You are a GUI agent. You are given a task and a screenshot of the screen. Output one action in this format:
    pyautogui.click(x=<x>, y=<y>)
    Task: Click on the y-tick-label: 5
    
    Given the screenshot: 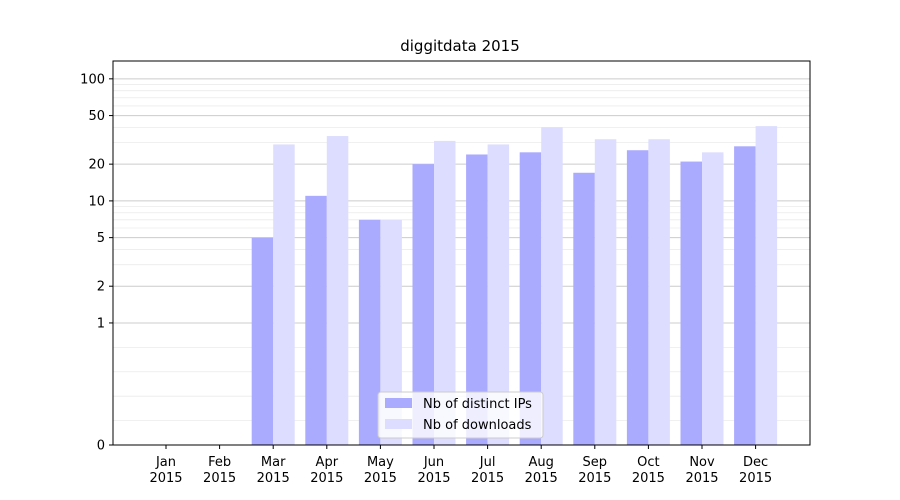 What is the action you would take?
    pyautogui.click(x=101, y=238)
    